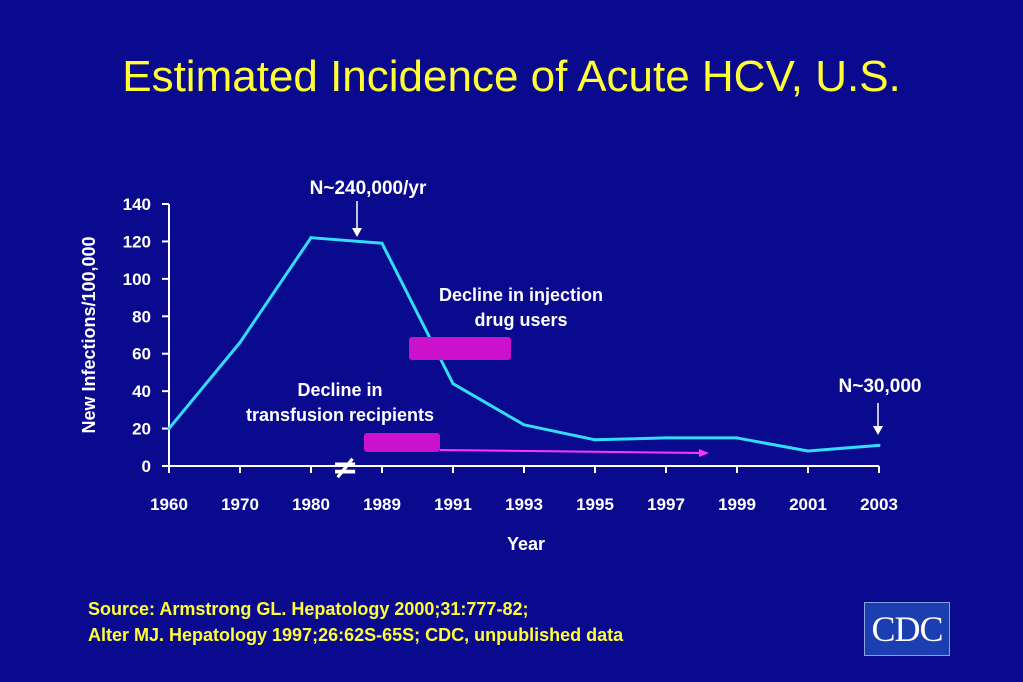 This screenshot has height=682, width=1023. Describe the element at coordinates (368, 188) in the screenshot. I see `peak-annotation: N~240,000/yr` at that location.